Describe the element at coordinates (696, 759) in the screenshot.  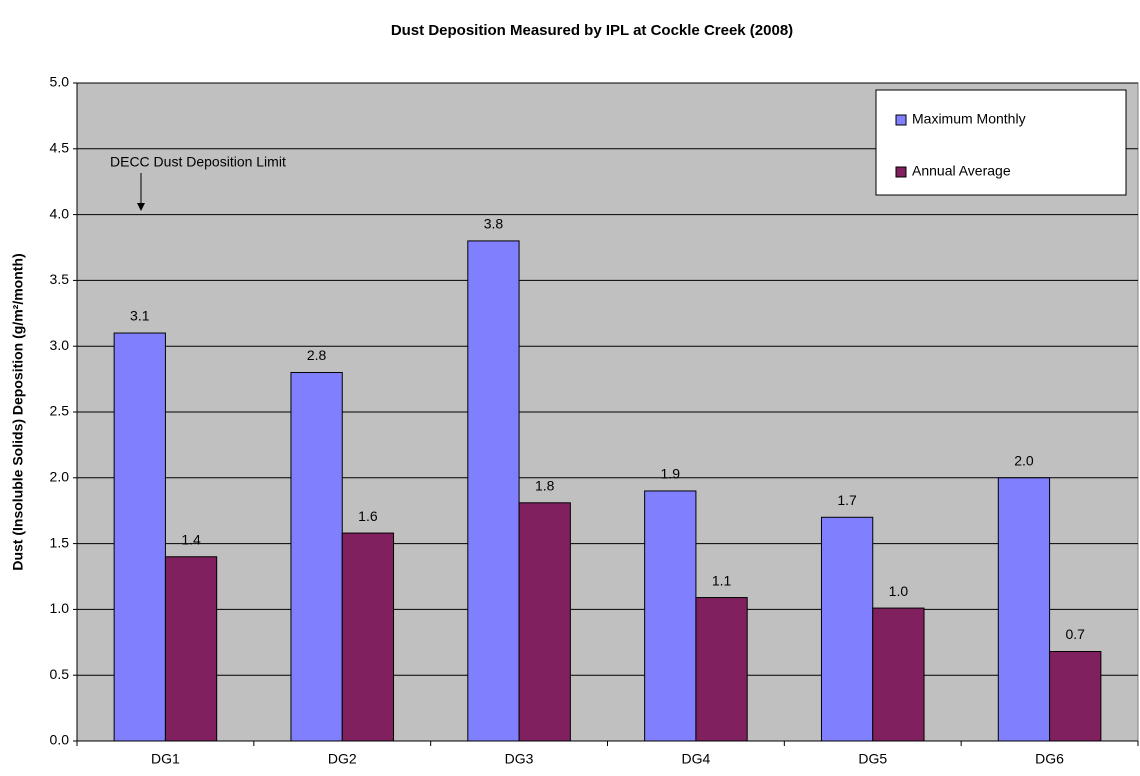
I see `x-tick-label: DG4` at that location.